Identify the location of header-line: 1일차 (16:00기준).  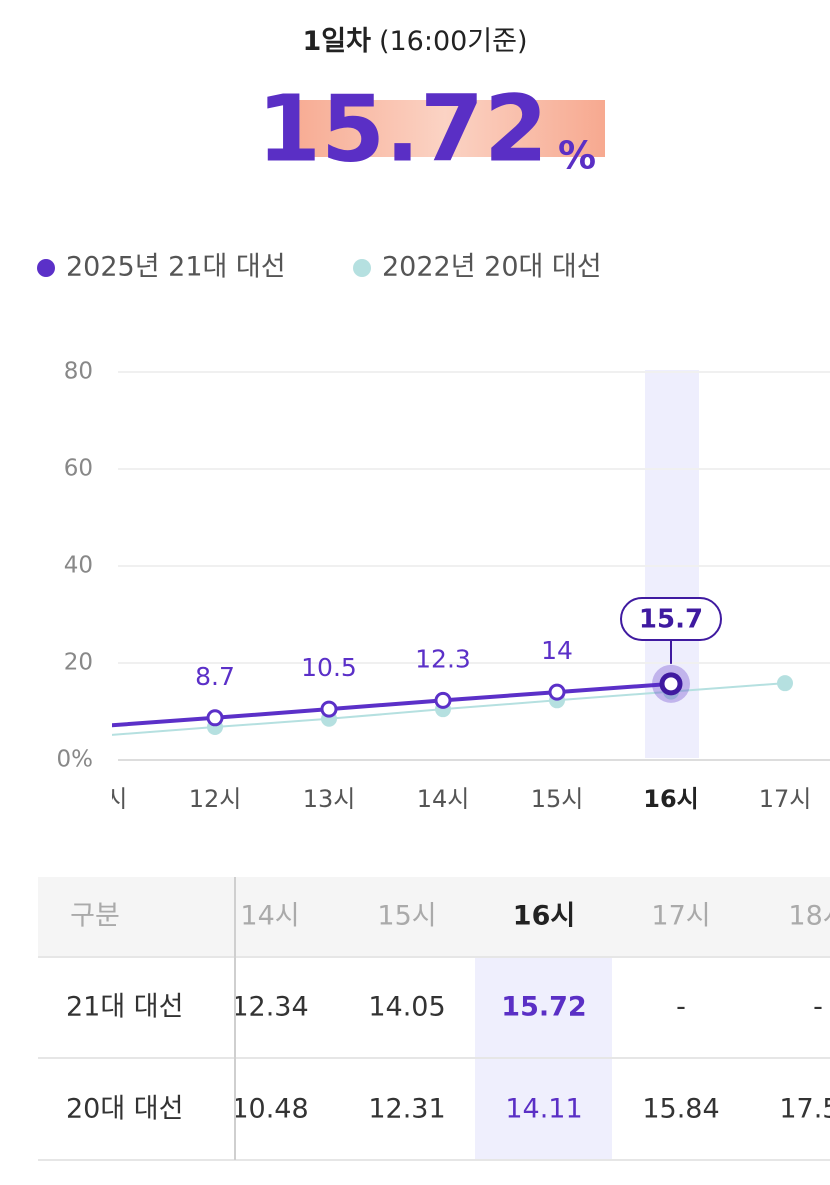
(414, 41).